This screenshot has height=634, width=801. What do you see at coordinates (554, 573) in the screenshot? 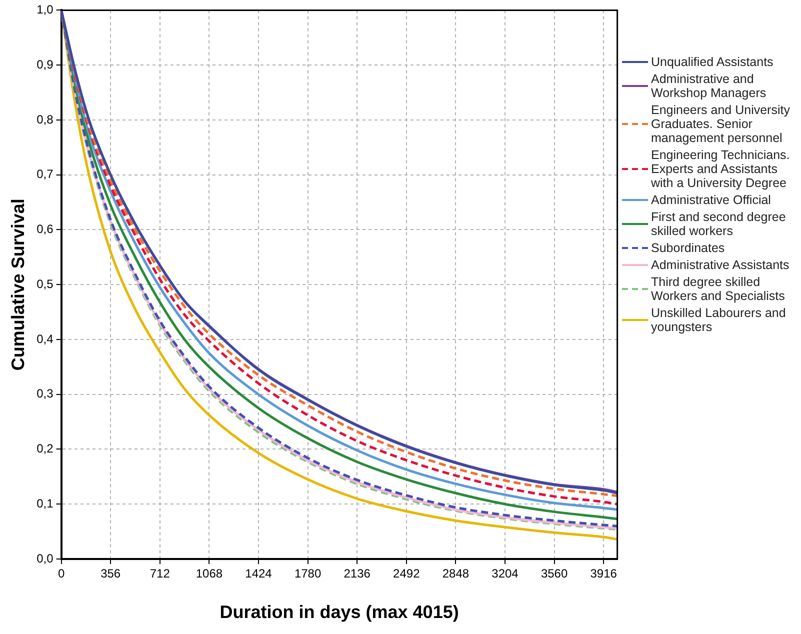
I see `x-tick-label: 3560` at bounding box center [554, 573].